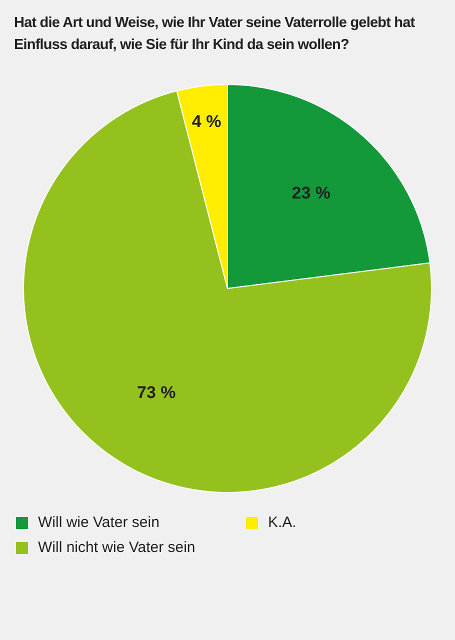  I want to click on legend-label: Will wie Vater sein, so click(99, 522).